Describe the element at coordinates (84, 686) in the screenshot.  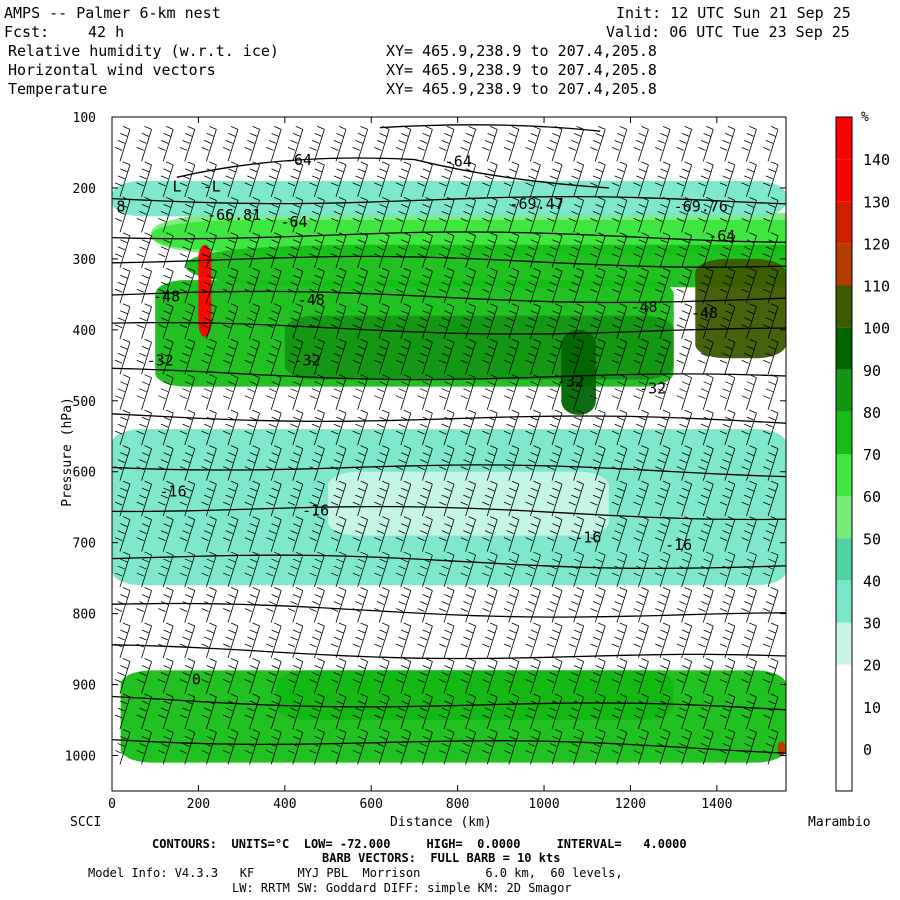
I see `y-tick-label: 900` at that location.